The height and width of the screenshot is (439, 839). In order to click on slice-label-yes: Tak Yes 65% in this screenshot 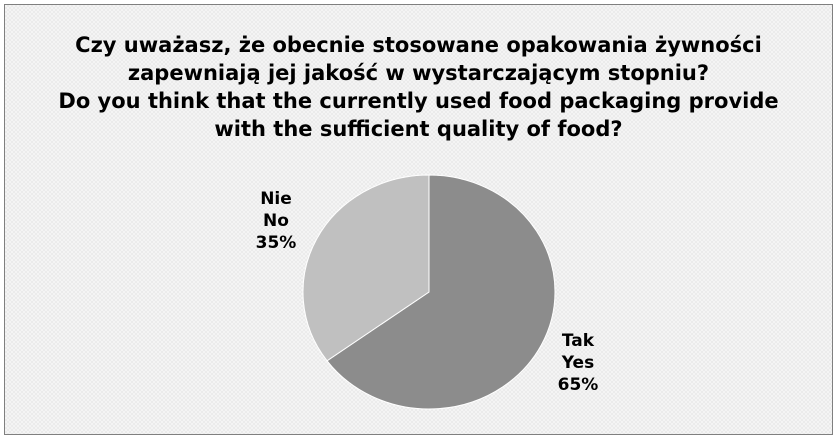, I will do `click(578, 363)`.